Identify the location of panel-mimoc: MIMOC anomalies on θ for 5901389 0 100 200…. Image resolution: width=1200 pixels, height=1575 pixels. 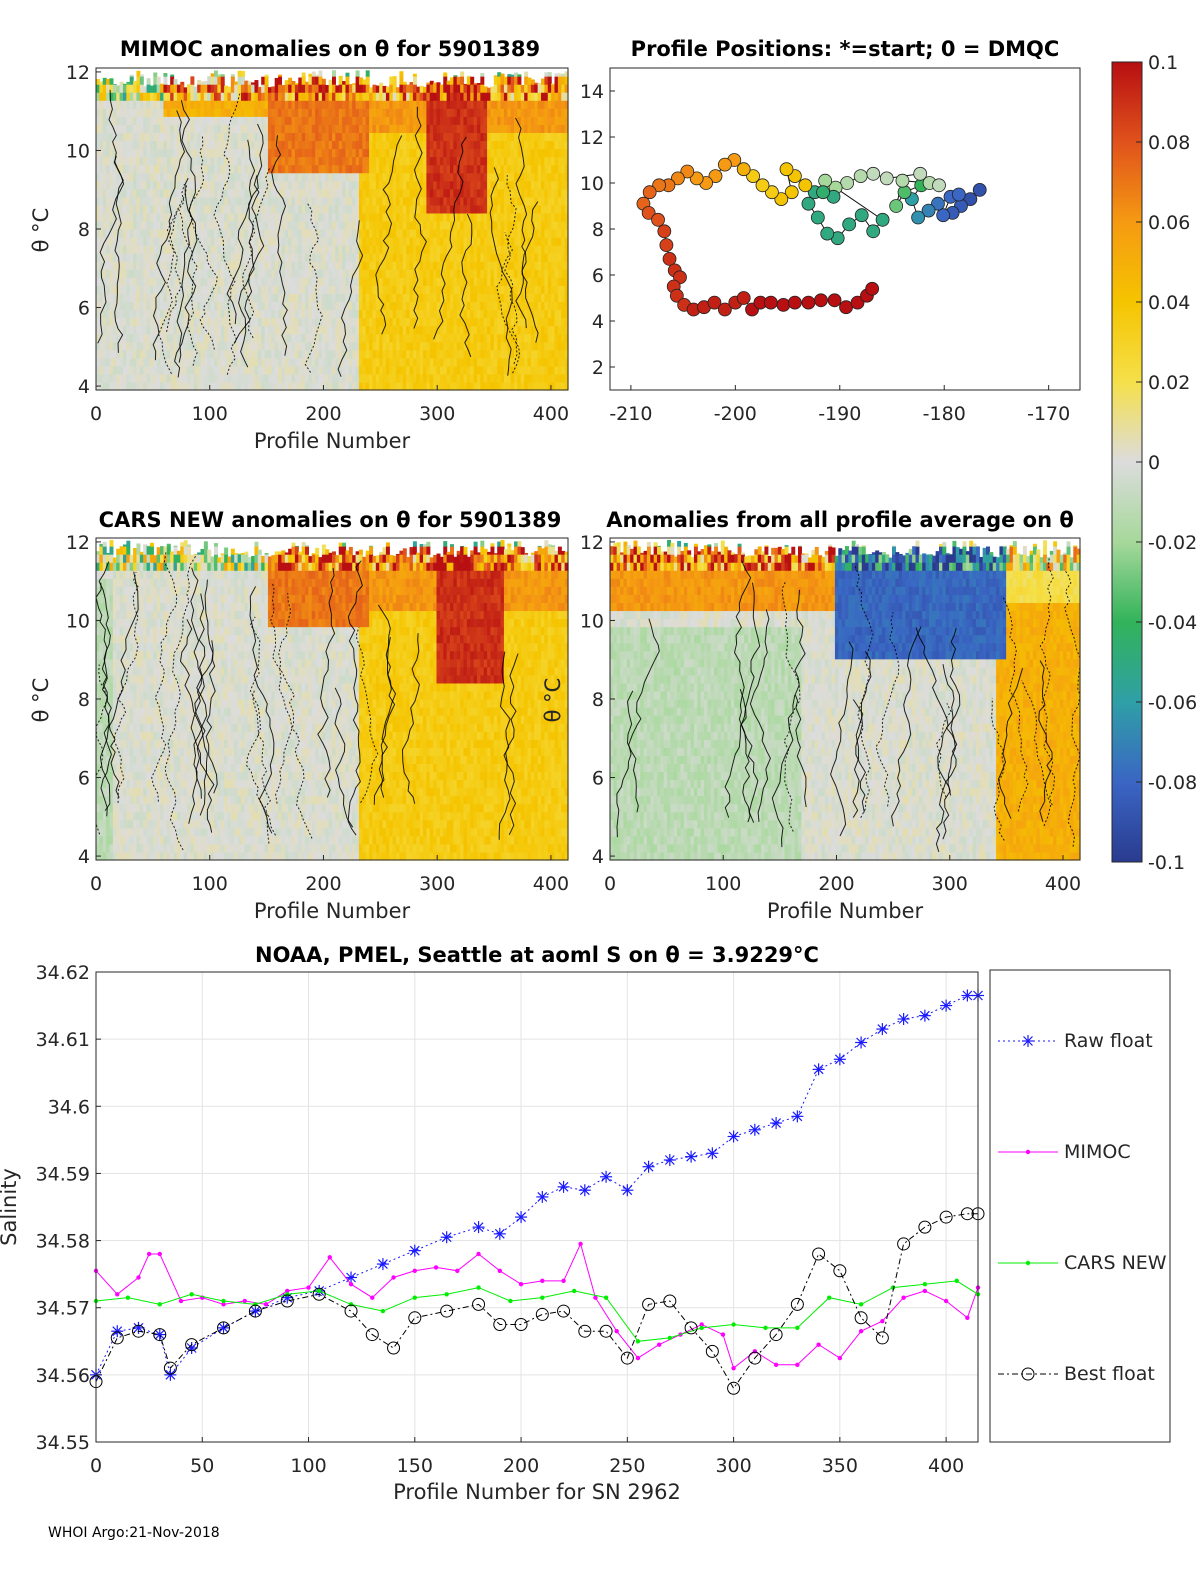
(299, 245).